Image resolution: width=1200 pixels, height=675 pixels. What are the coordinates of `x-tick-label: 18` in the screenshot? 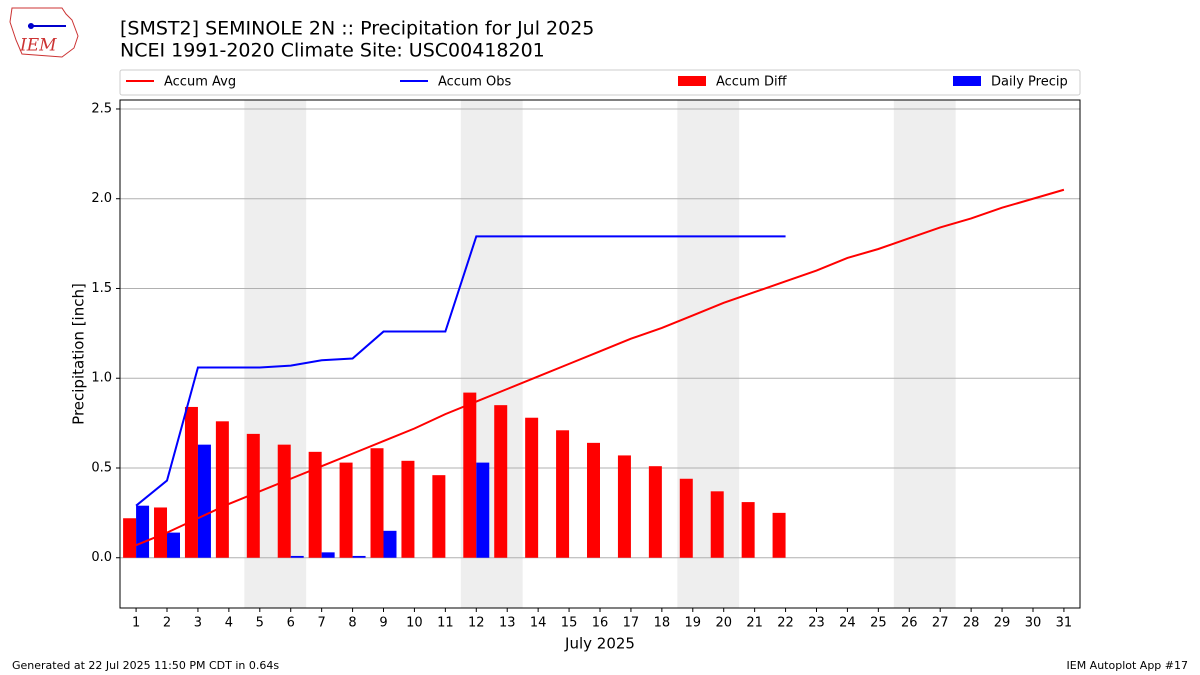 It's located at (662, 623).